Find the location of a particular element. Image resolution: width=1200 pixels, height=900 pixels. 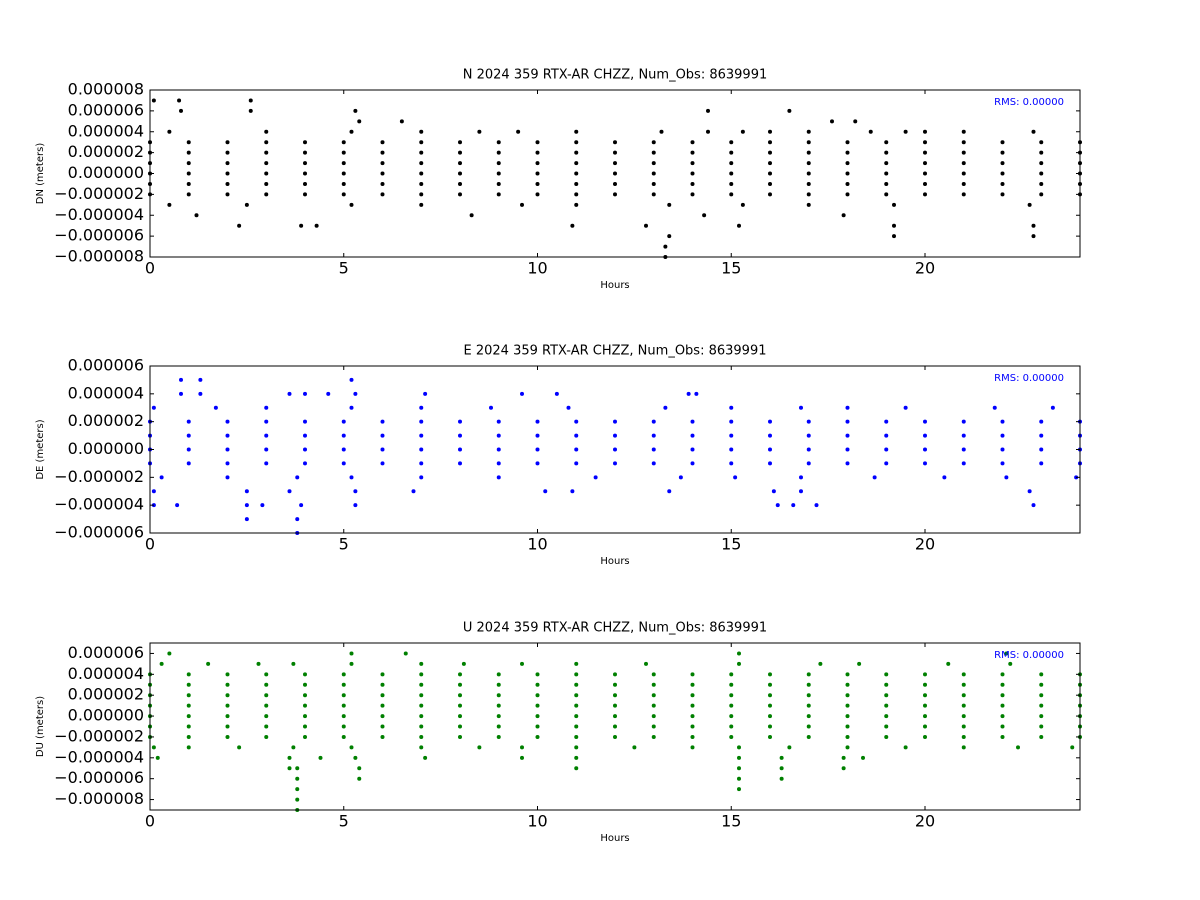

x-tick-label: 5 is located at coordinates (344, 544).